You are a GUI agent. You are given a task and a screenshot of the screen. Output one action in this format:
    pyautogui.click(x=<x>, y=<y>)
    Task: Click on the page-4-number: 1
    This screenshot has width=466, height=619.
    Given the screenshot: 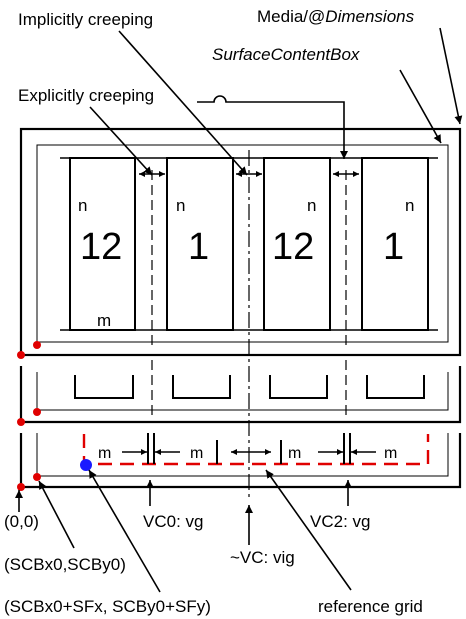 What is the action you would take?
    pyautogui.click(x=393, y=247)
    